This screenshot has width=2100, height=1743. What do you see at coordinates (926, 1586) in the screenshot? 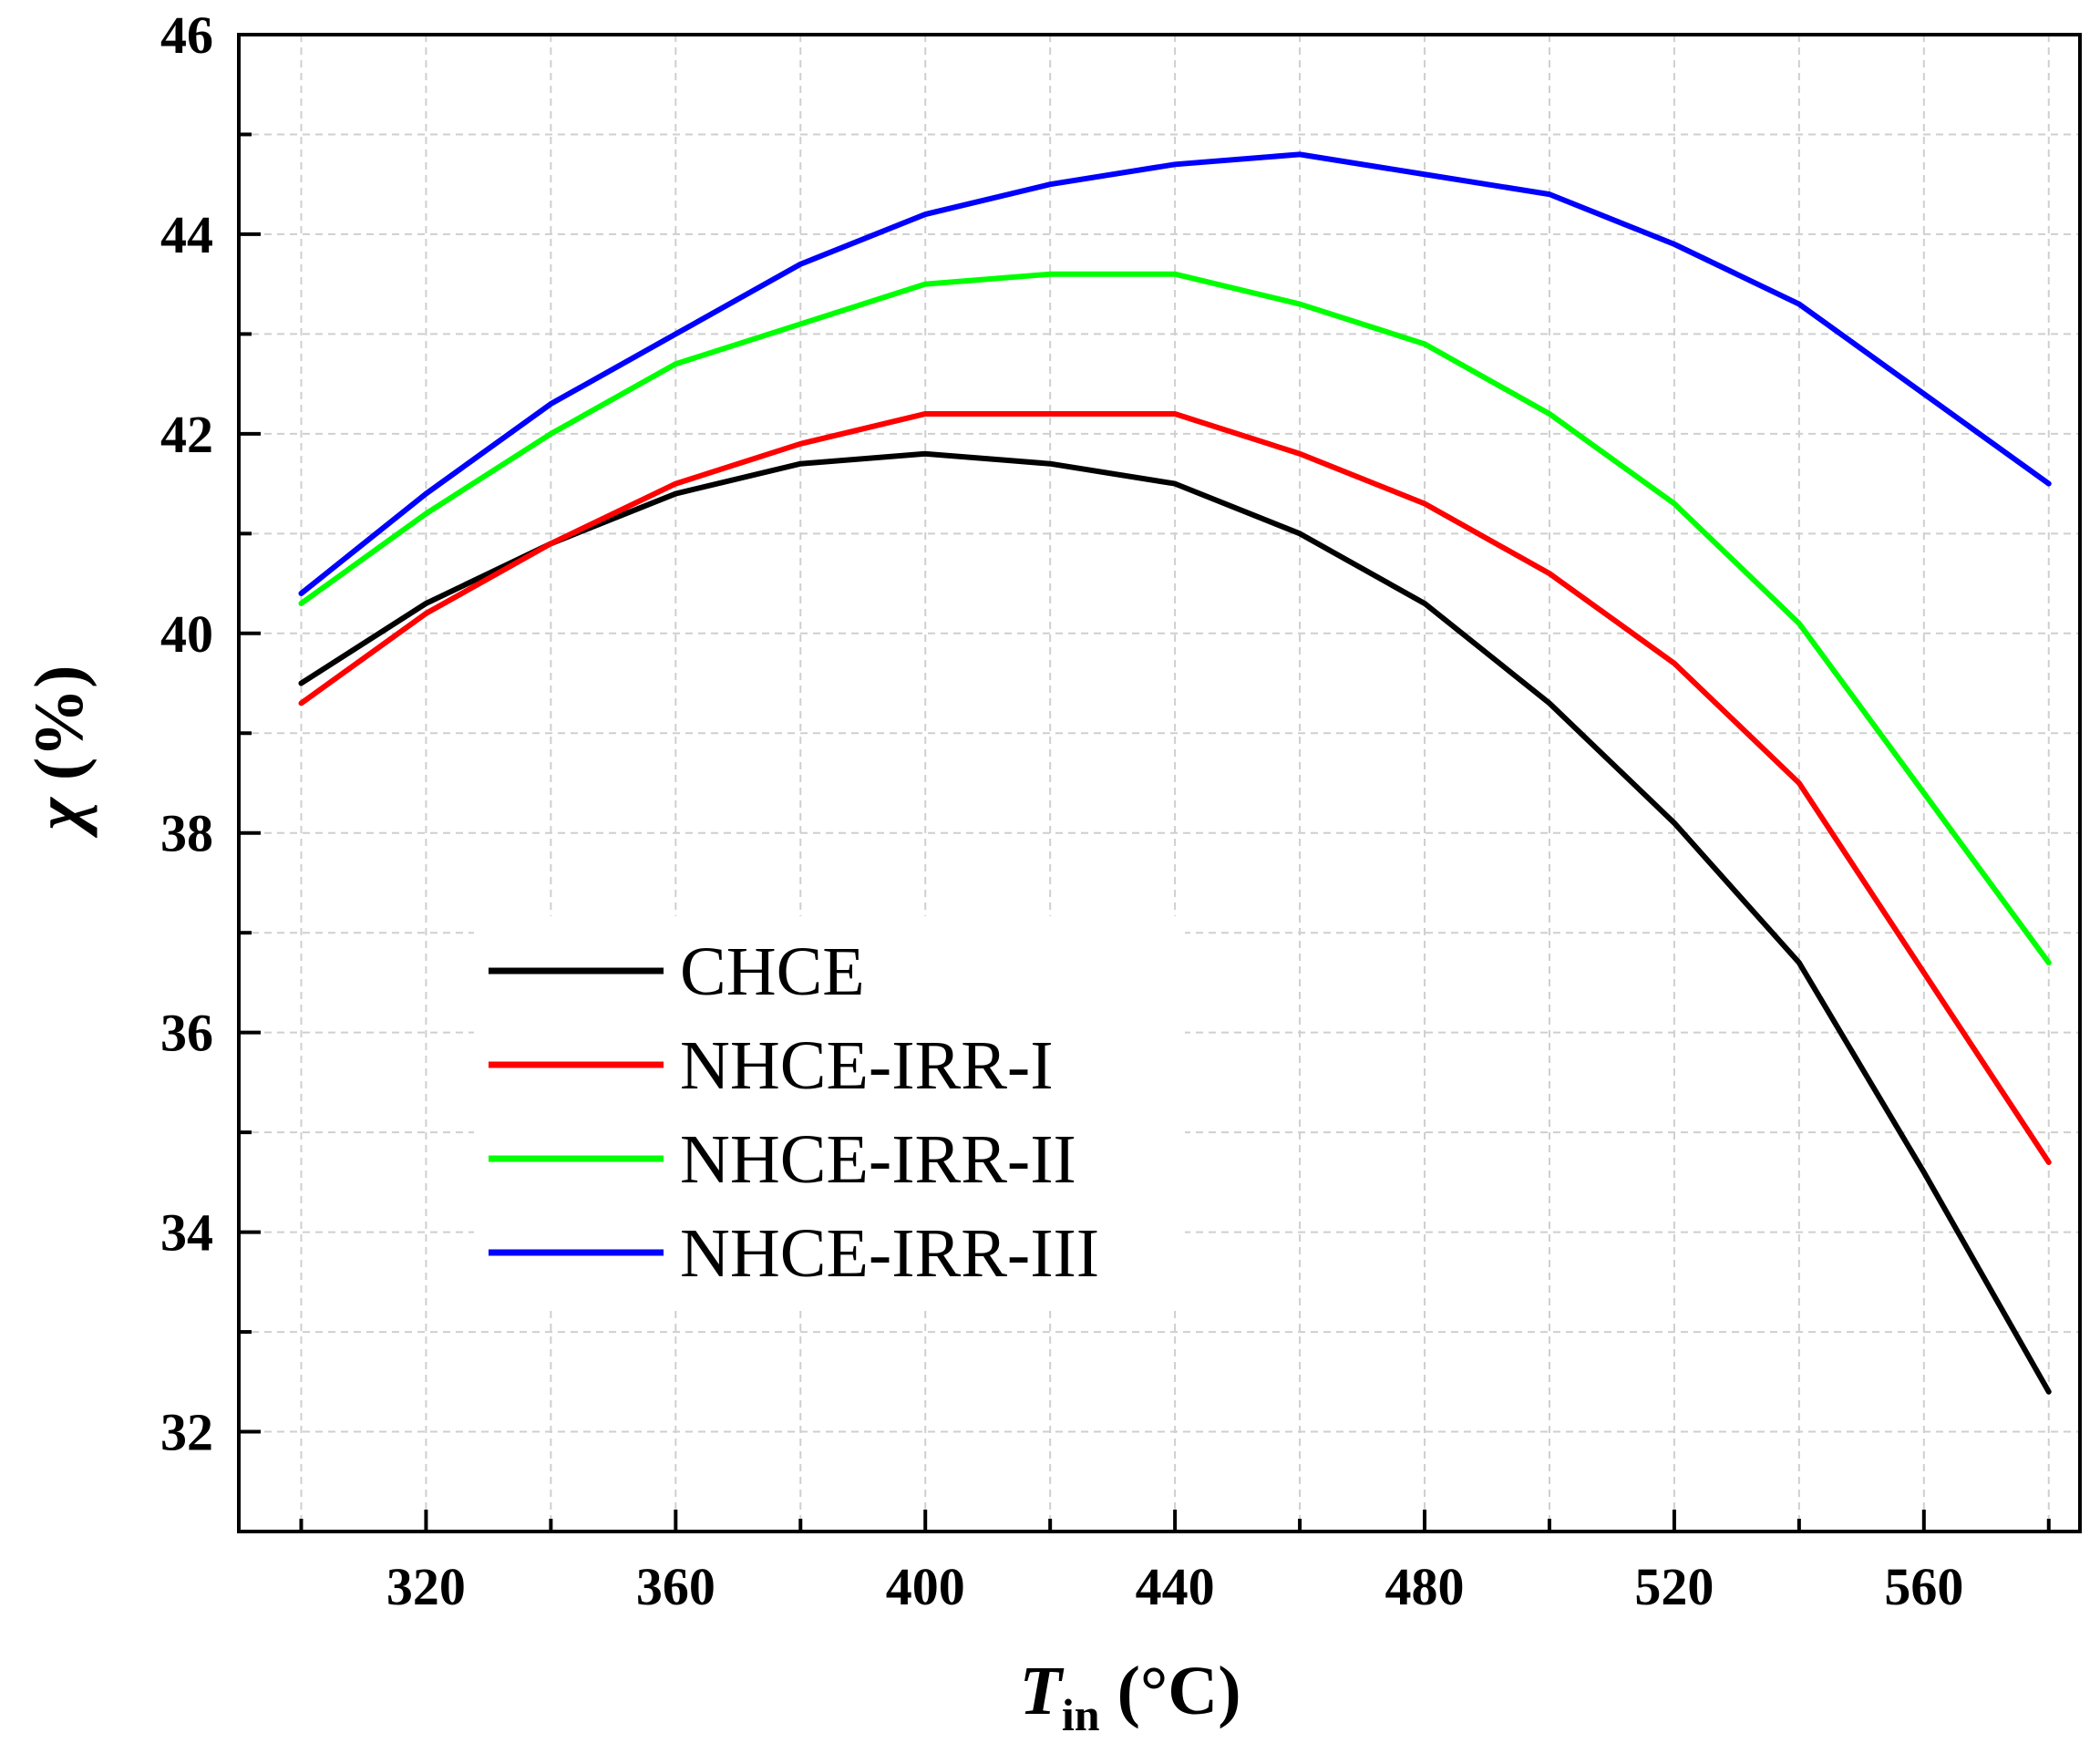
I see `x-tick-label: 400` at bounding box center [926, 1586].